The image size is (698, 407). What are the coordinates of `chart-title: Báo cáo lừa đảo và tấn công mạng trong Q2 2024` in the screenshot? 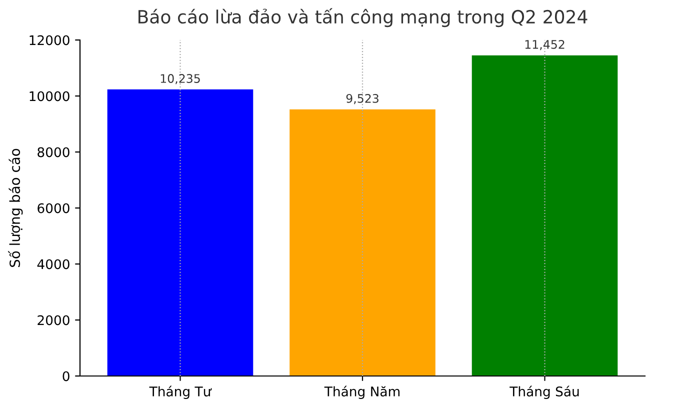 It's located at (363, 18).